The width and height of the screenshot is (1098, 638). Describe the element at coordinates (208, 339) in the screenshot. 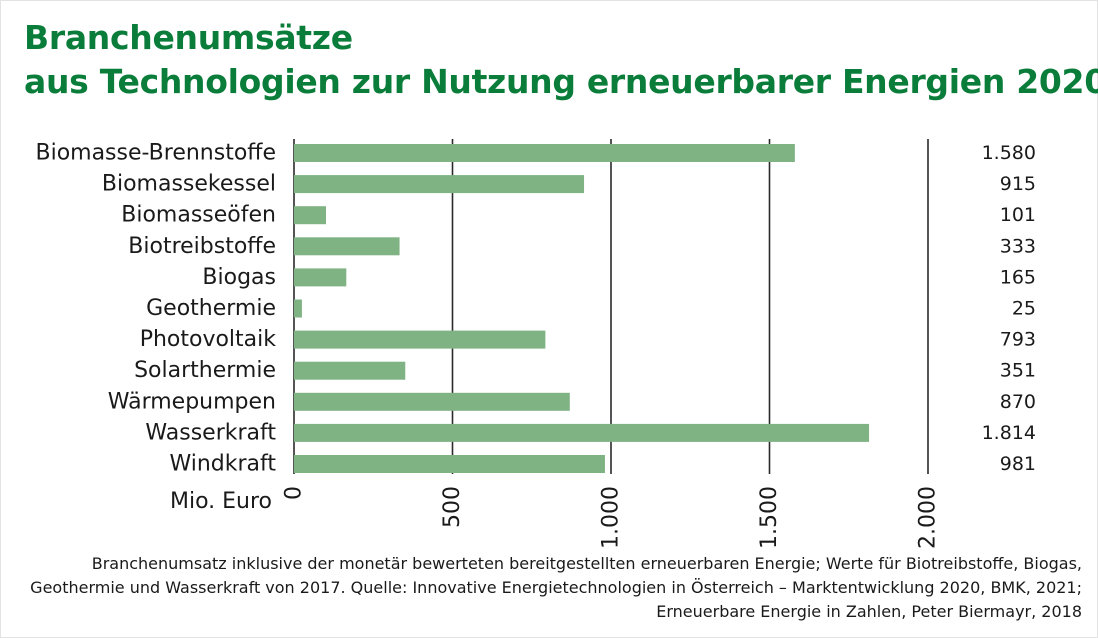

I see `category-label: Photovoltaik` at that location.